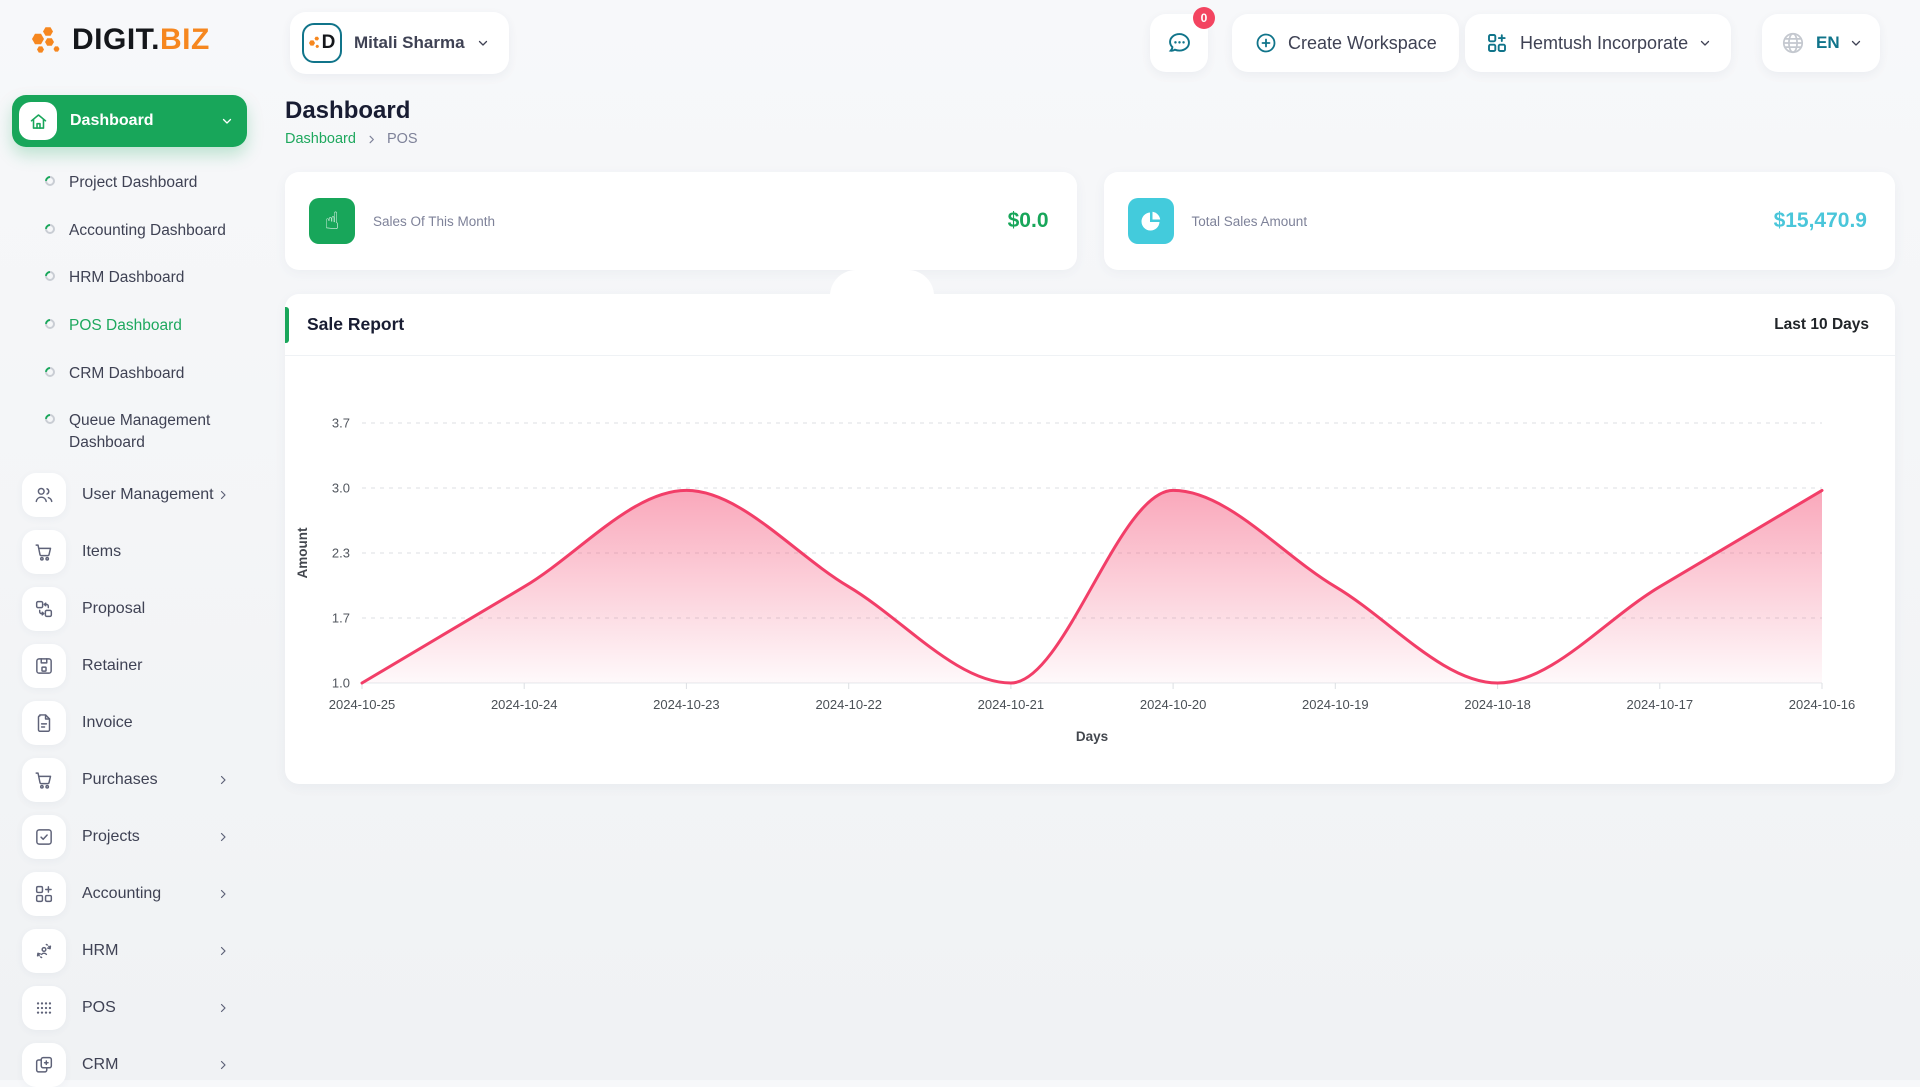 This screenshot has width=1920, height=1087. Describe the element at coordinates (44, 723) in the screenshot. I see `document-icon` at that location.